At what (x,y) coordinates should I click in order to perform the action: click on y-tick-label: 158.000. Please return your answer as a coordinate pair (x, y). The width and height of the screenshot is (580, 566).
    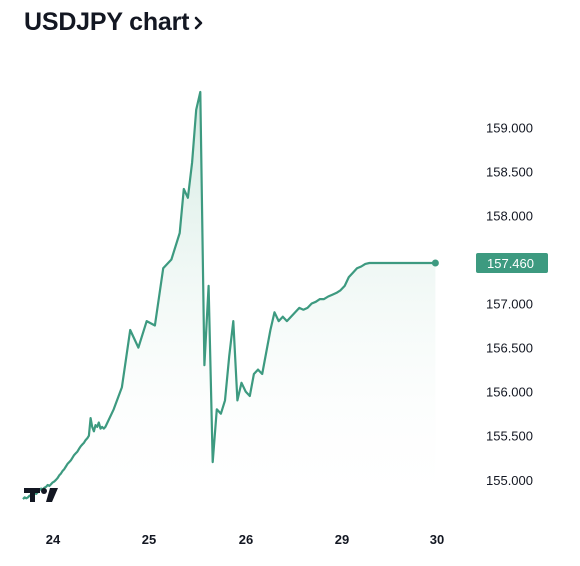
    Looking at the image, I should click on (509, 215).